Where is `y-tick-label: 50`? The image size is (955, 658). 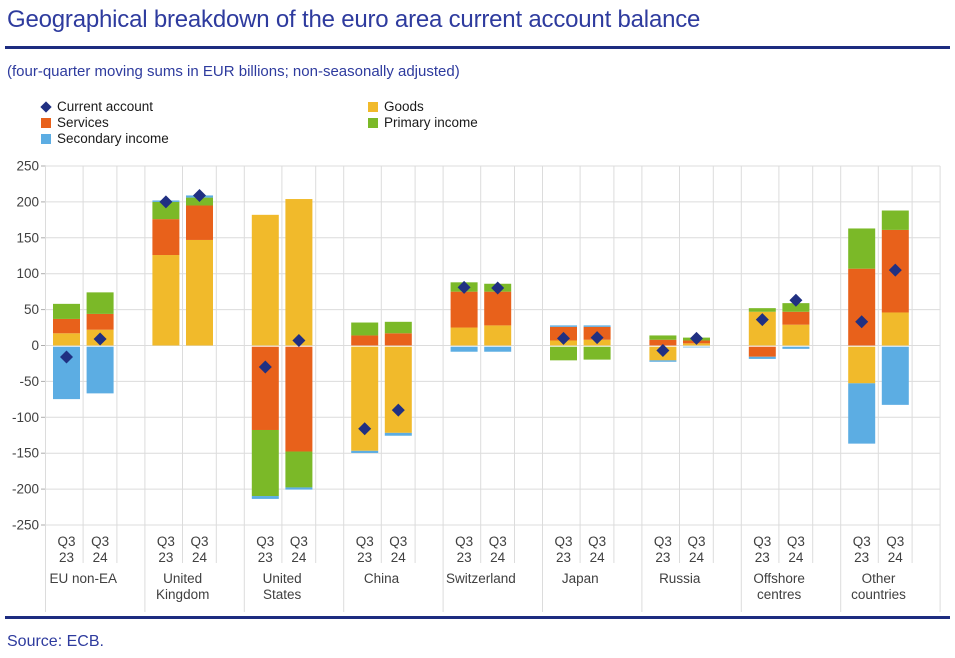 y-tick-label: 50 is located at coordinates (31, 309).